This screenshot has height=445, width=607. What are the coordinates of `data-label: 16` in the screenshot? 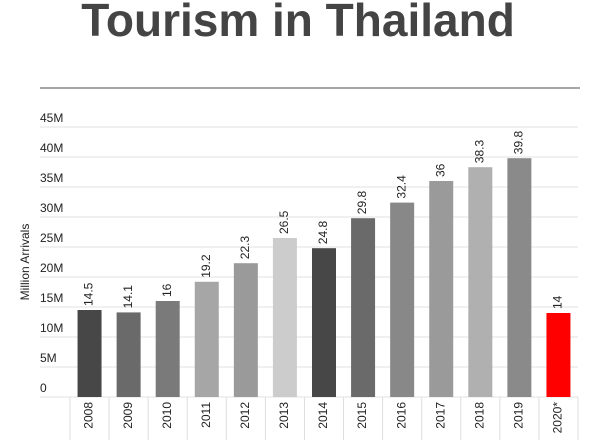 It's located at (167, 290).